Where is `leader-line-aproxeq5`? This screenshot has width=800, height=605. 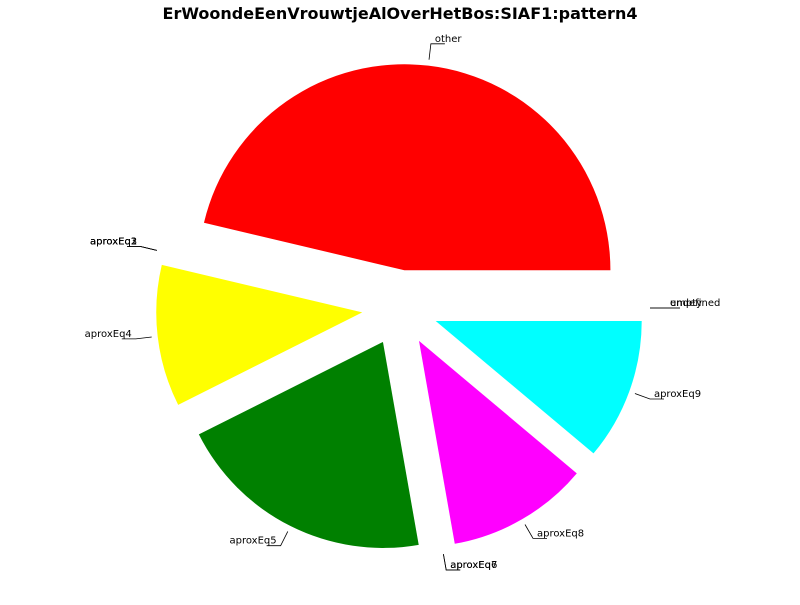 leader-line-aproxeq5 is located at coordinates (277, 539).